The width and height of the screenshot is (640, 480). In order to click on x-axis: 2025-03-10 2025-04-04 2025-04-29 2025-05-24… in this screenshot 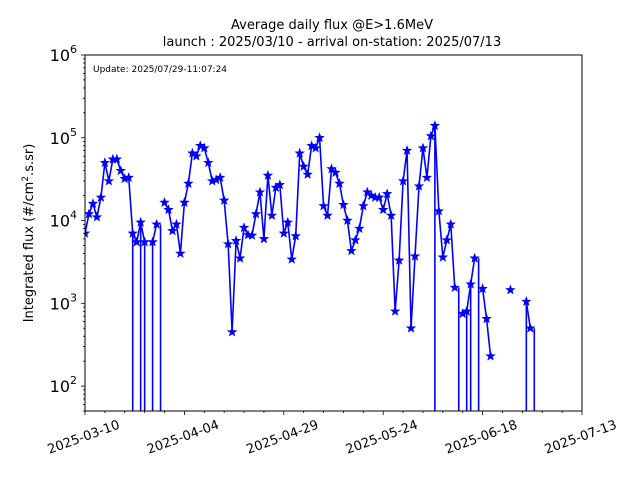, I will do `click(332, 434)`.